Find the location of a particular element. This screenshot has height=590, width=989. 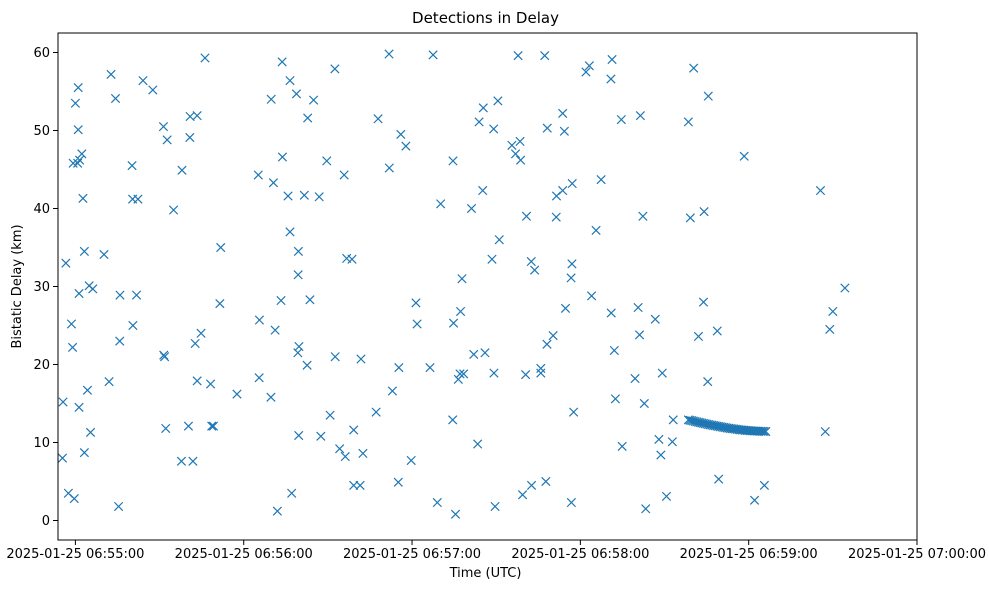

x-tick-label: 2025-01-25 06:57:00 is located at coordinates (412, 554).